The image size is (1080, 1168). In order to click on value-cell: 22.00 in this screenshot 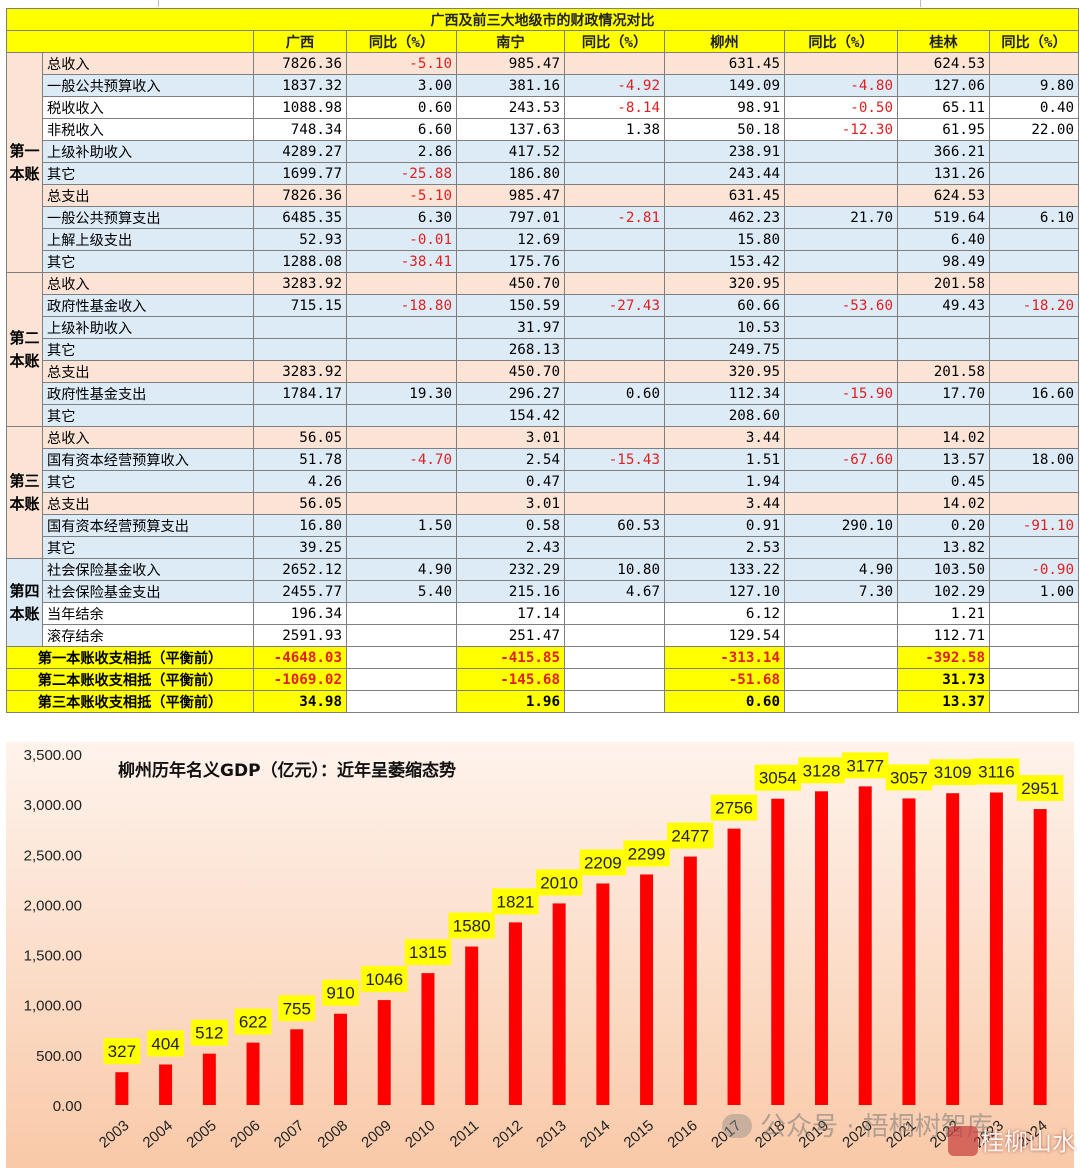, I will do `click(1034, 129)`.